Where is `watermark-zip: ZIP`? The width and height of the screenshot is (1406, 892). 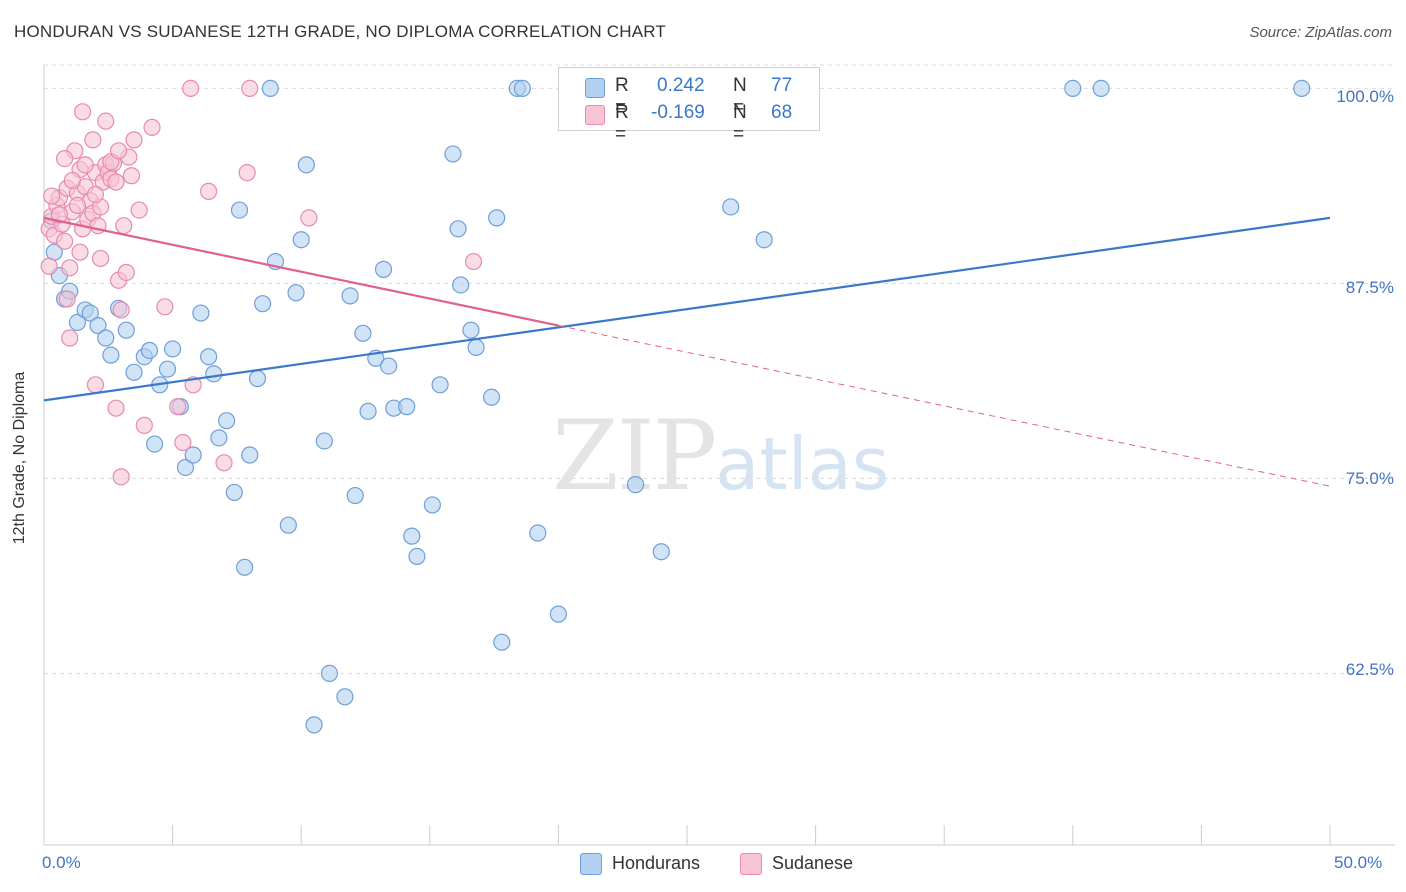
watermark-zip: ZIP is located at coordinates (634, 456).